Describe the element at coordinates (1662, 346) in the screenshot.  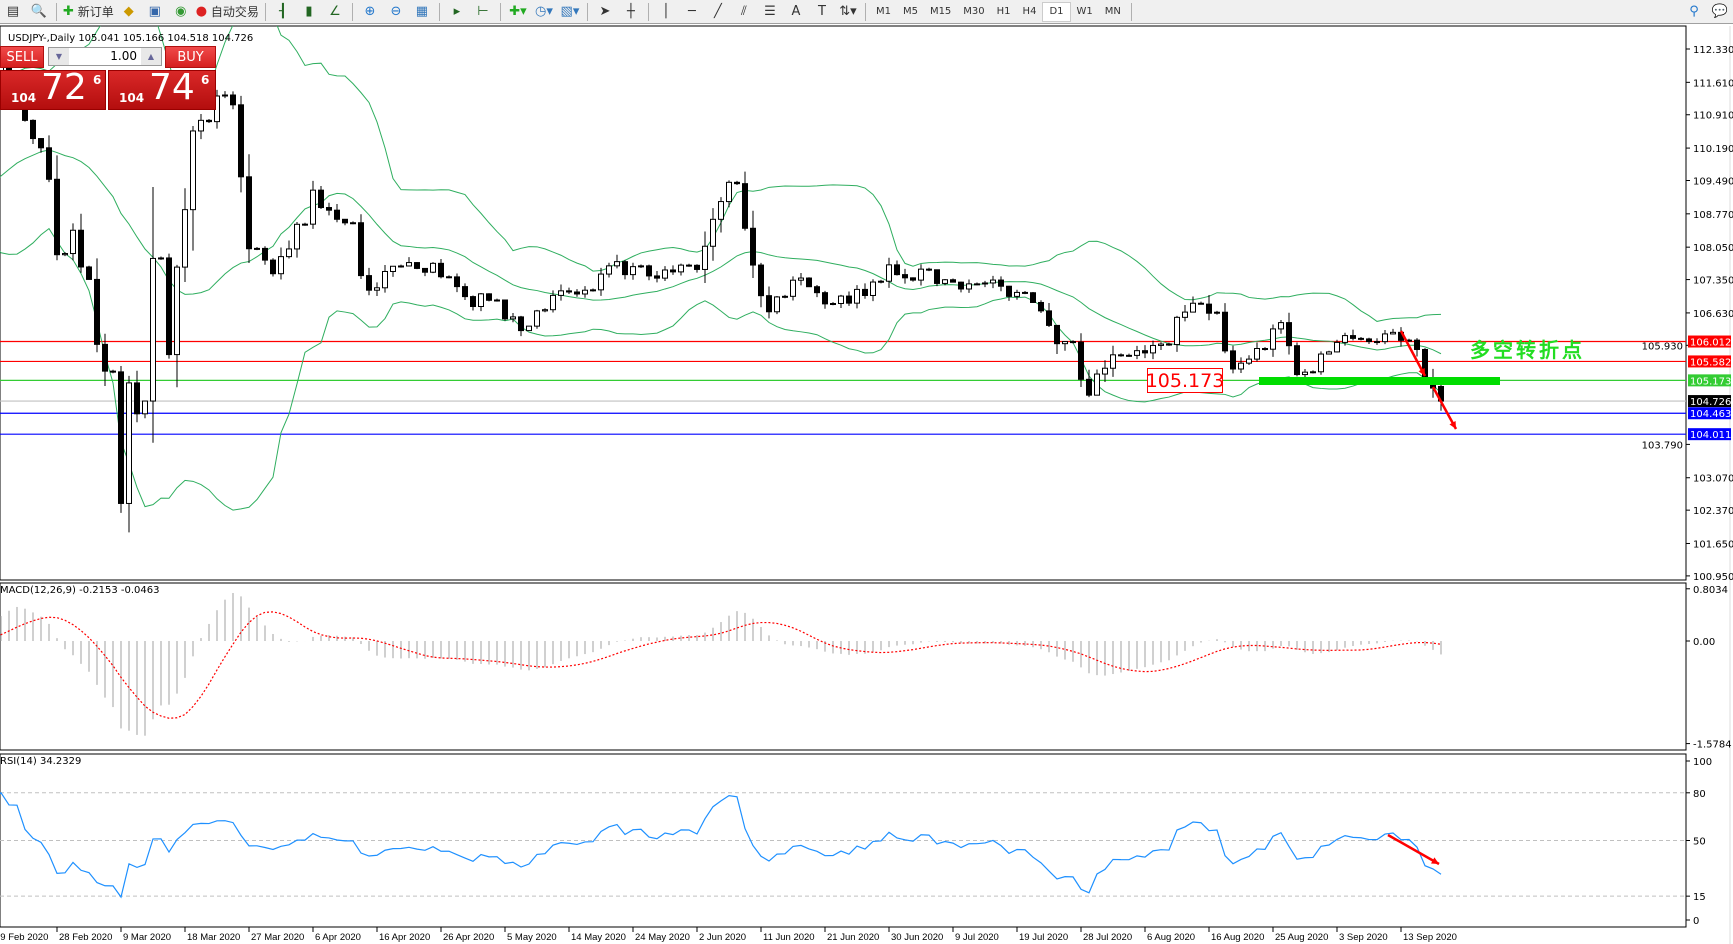
I see `price-axis-label: 105.930` at that location.